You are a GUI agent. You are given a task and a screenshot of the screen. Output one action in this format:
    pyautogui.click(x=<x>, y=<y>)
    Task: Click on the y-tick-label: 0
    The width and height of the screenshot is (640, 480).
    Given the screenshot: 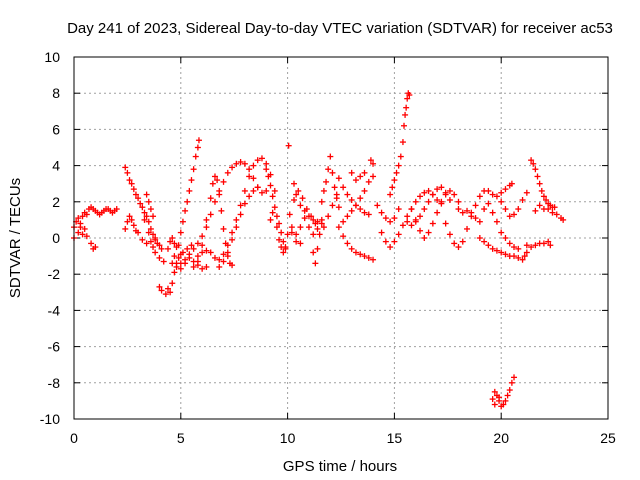 What is the action you would take?
    pyautogui.click(x=56, y=238)
    